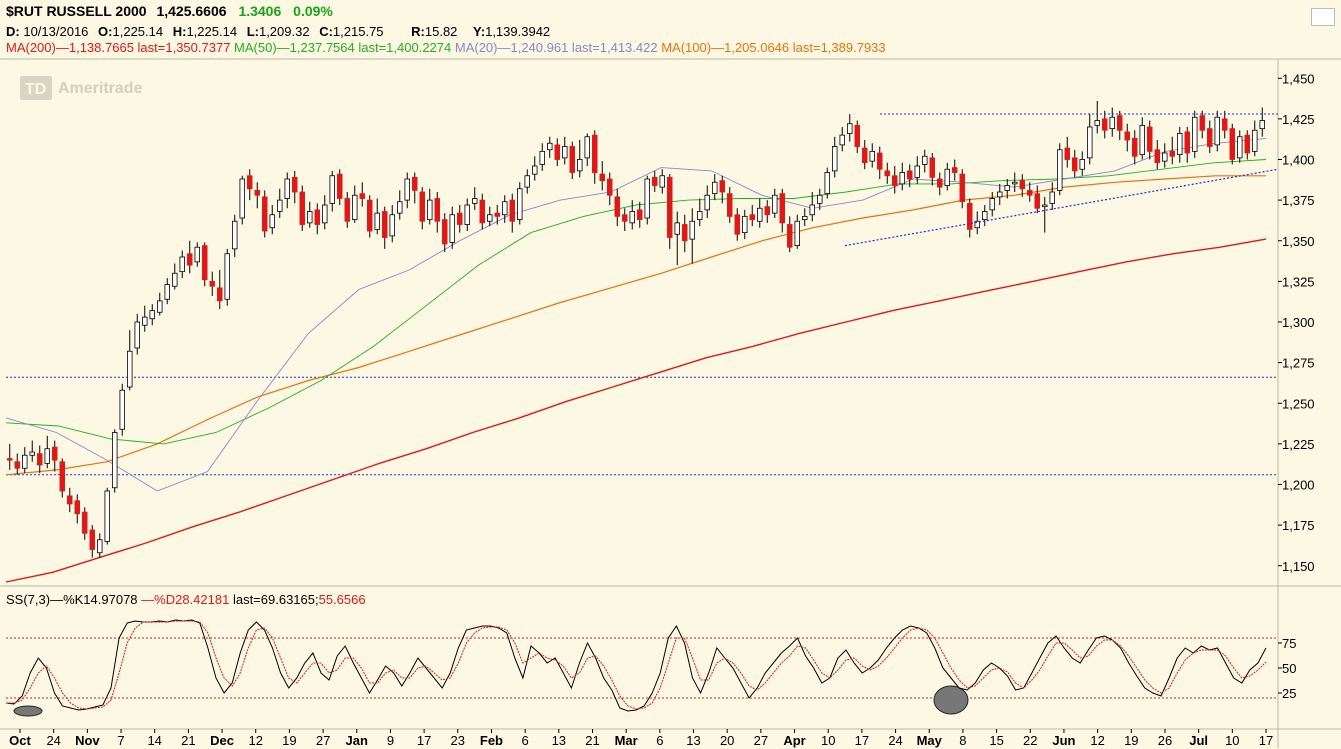  I want to click on ma200-legend-values: 1,138.7665 last=1,350.7377, so click(149, 47).